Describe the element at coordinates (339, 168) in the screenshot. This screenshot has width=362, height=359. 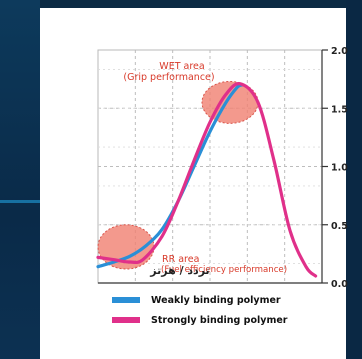
I see `y-tick-label-1.0: 1.0` at that location.